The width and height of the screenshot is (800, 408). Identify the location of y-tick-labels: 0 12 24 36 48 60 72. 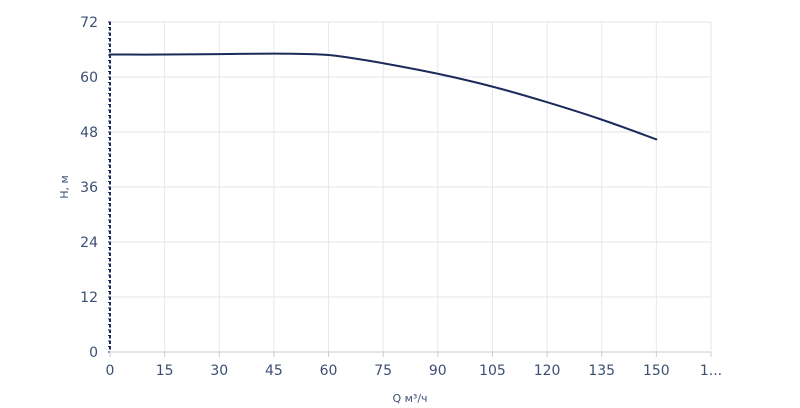
(89, 188).